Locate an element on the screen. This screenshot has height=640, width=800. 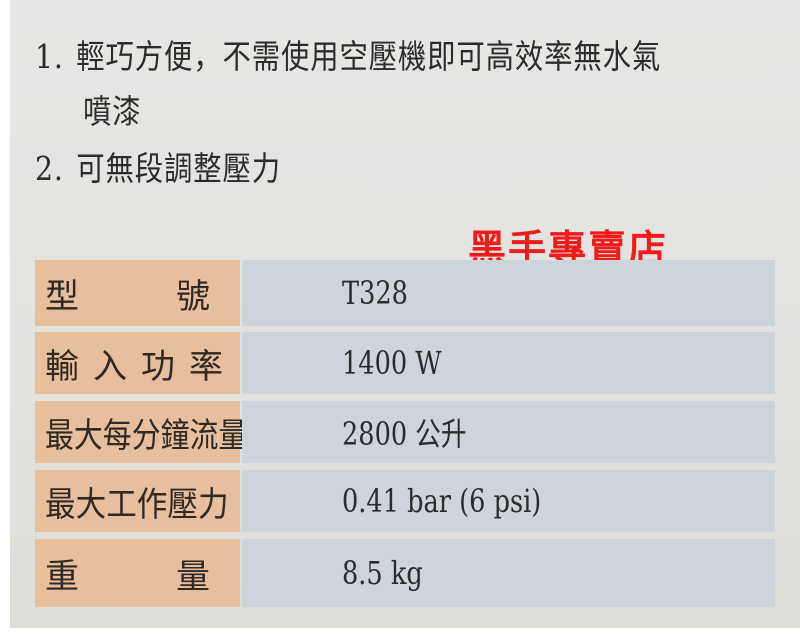
label-text: 最大每分鐘流量 is located at coordinates (146, 435).